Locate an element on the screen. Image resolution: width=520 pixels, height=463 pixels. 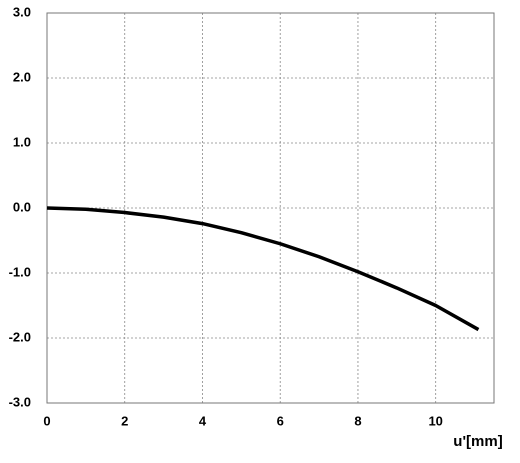
x-tick-label: 6 is located at coordinates (280, 420).